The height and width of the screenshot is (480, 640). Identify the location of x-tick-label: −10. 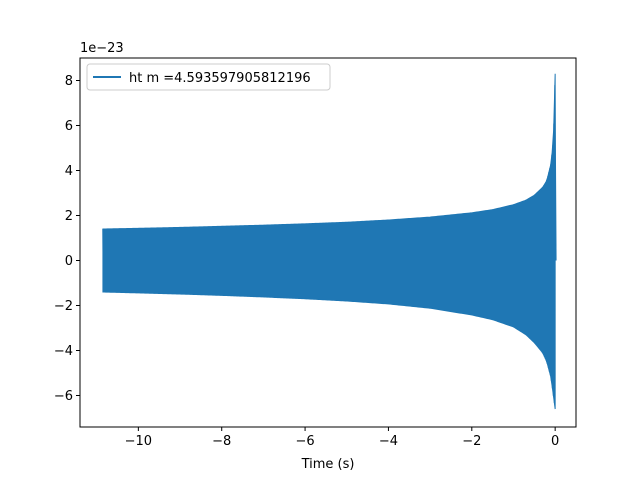
(138, 441).